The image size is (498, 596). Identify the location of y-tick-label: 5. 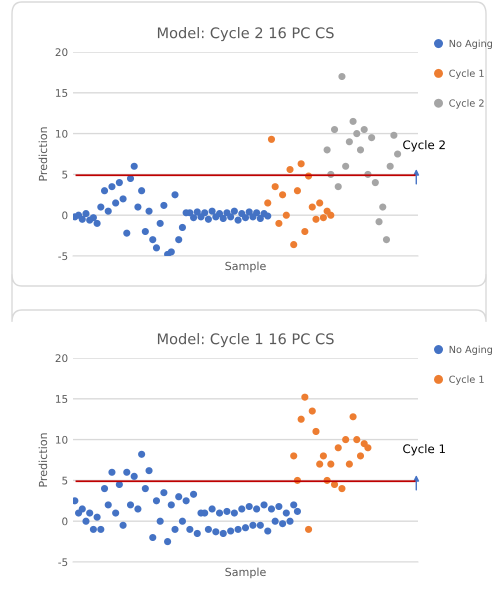
(65, 174).